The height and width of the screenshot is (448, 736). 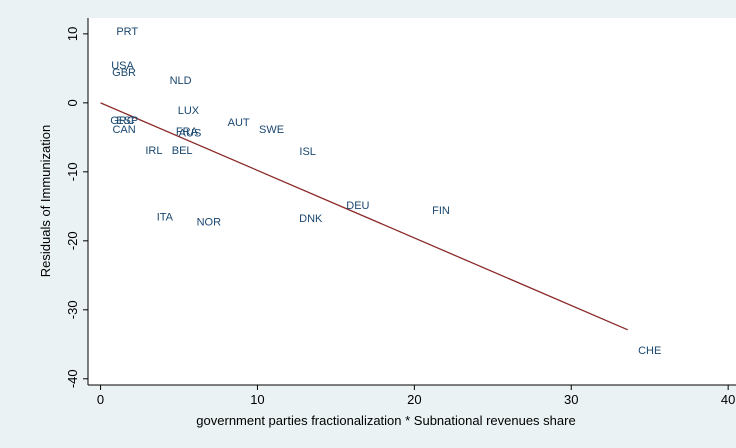 I want to click on y-tick-label: 0, so click(x=72, y=102).